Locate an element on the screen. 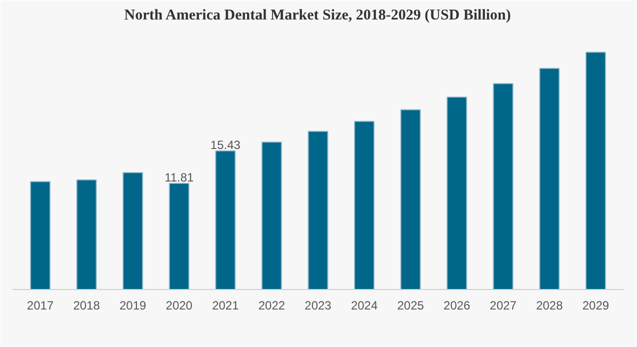 The height and width of the screenshot is (347, 637). x-tick-label: 2026 is located at coordinates (457, 305).